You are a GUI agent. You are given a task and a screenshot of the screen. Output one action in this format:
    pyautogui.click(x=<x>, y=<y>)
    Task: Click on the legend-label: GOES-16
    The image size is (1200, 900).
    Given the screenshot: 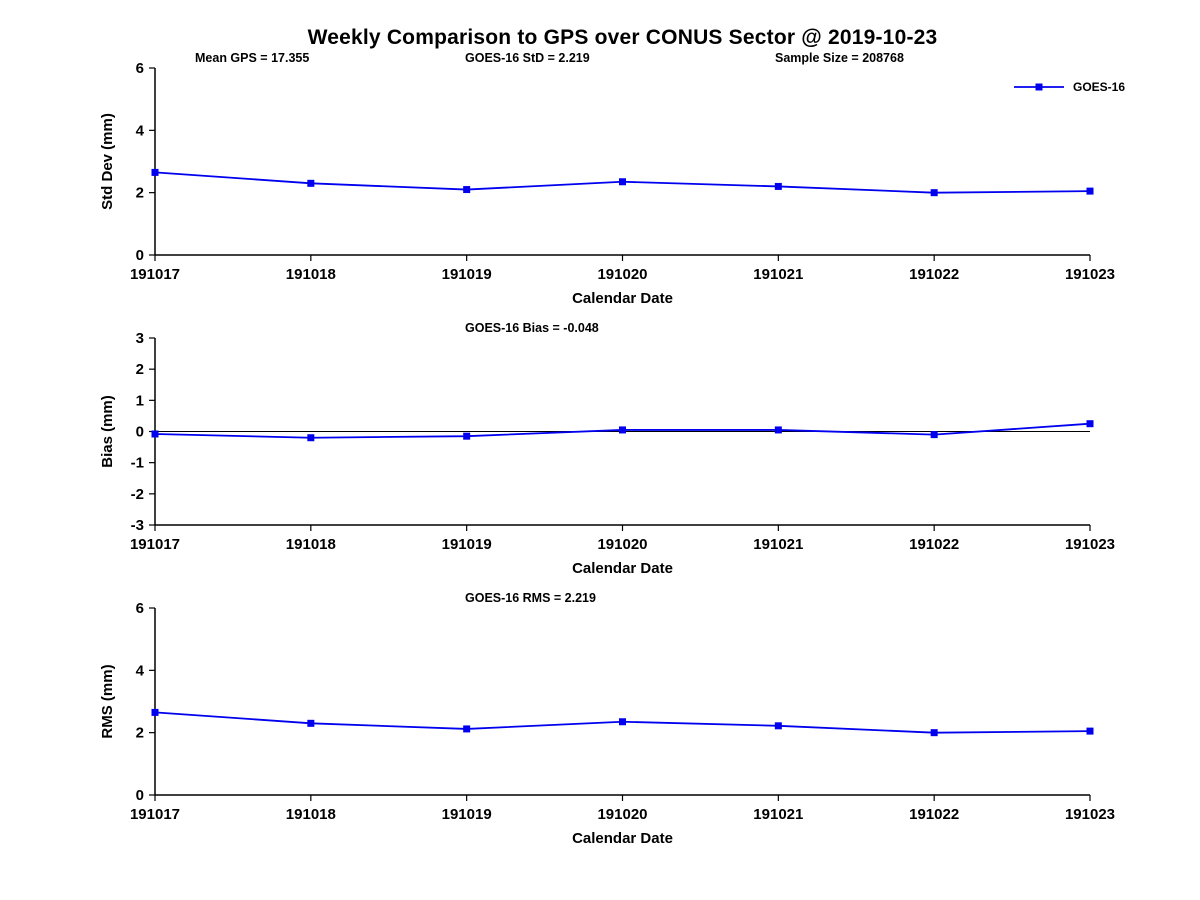 What is the action you would take?
    pyautogui.click(x=1099, y=87)
    